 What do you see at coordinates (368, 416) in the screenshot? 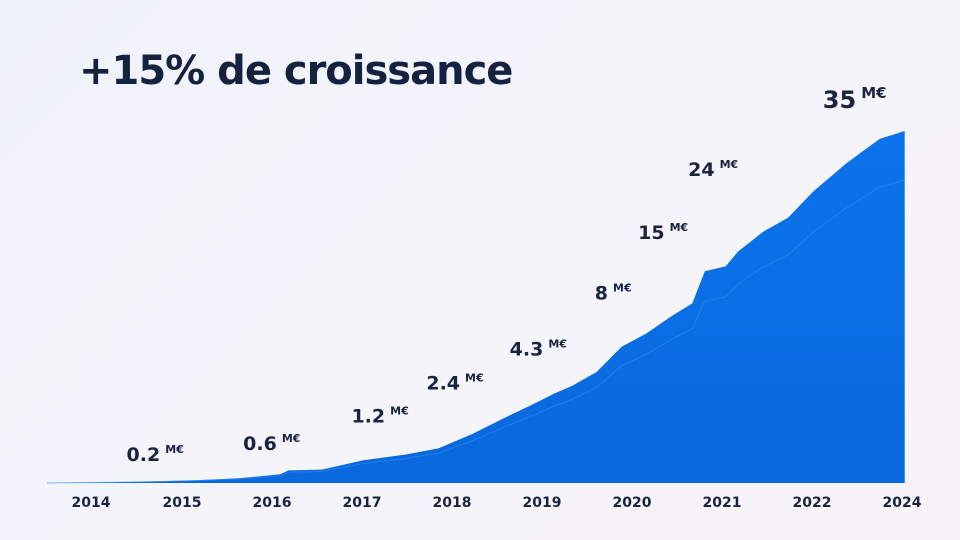
I see `data-label-value: 1.2` at bounding box center [368, 416].